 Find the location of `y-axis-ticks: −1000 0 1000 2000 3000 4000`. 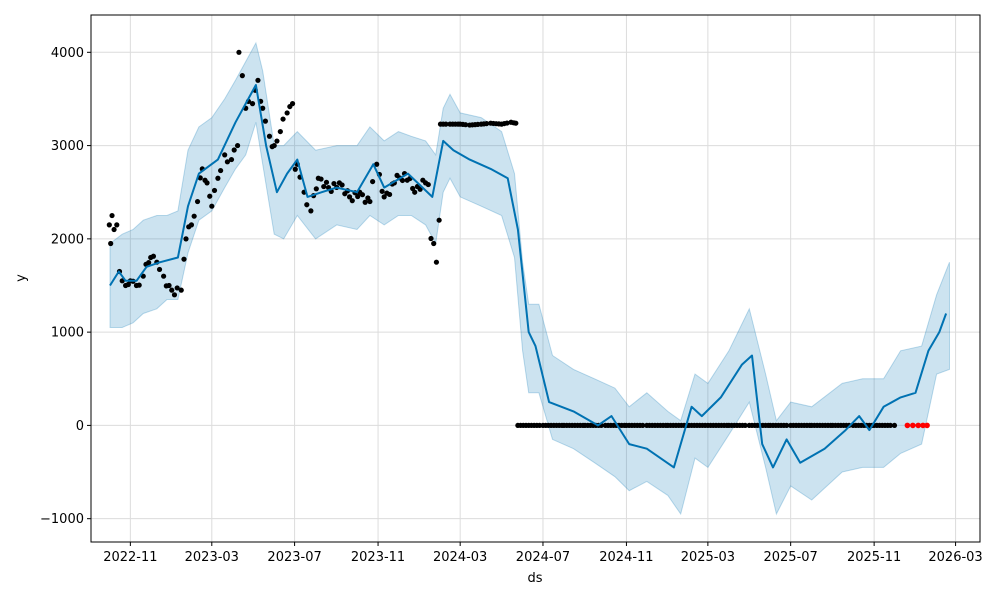

y-axis-ticks: −1000 0 1000 2000 3000 4000 is located at coordinates (65, 286).